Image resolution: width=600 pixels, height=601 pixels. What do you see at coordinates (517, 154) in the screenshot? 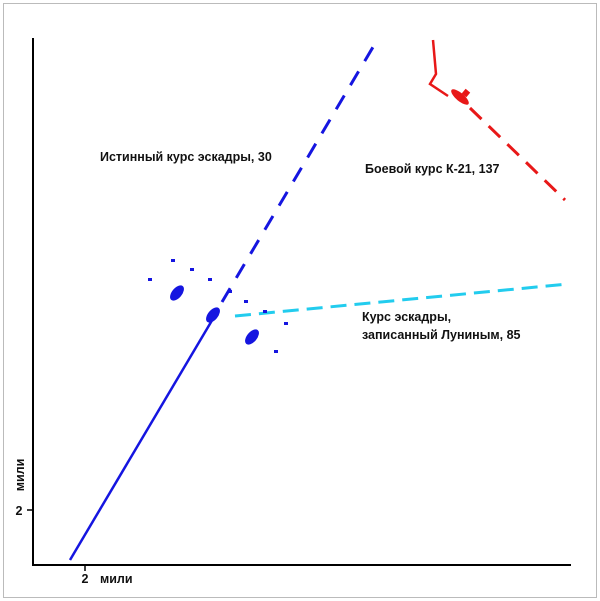
I see `k21-course` at bounding box center [517, 154].